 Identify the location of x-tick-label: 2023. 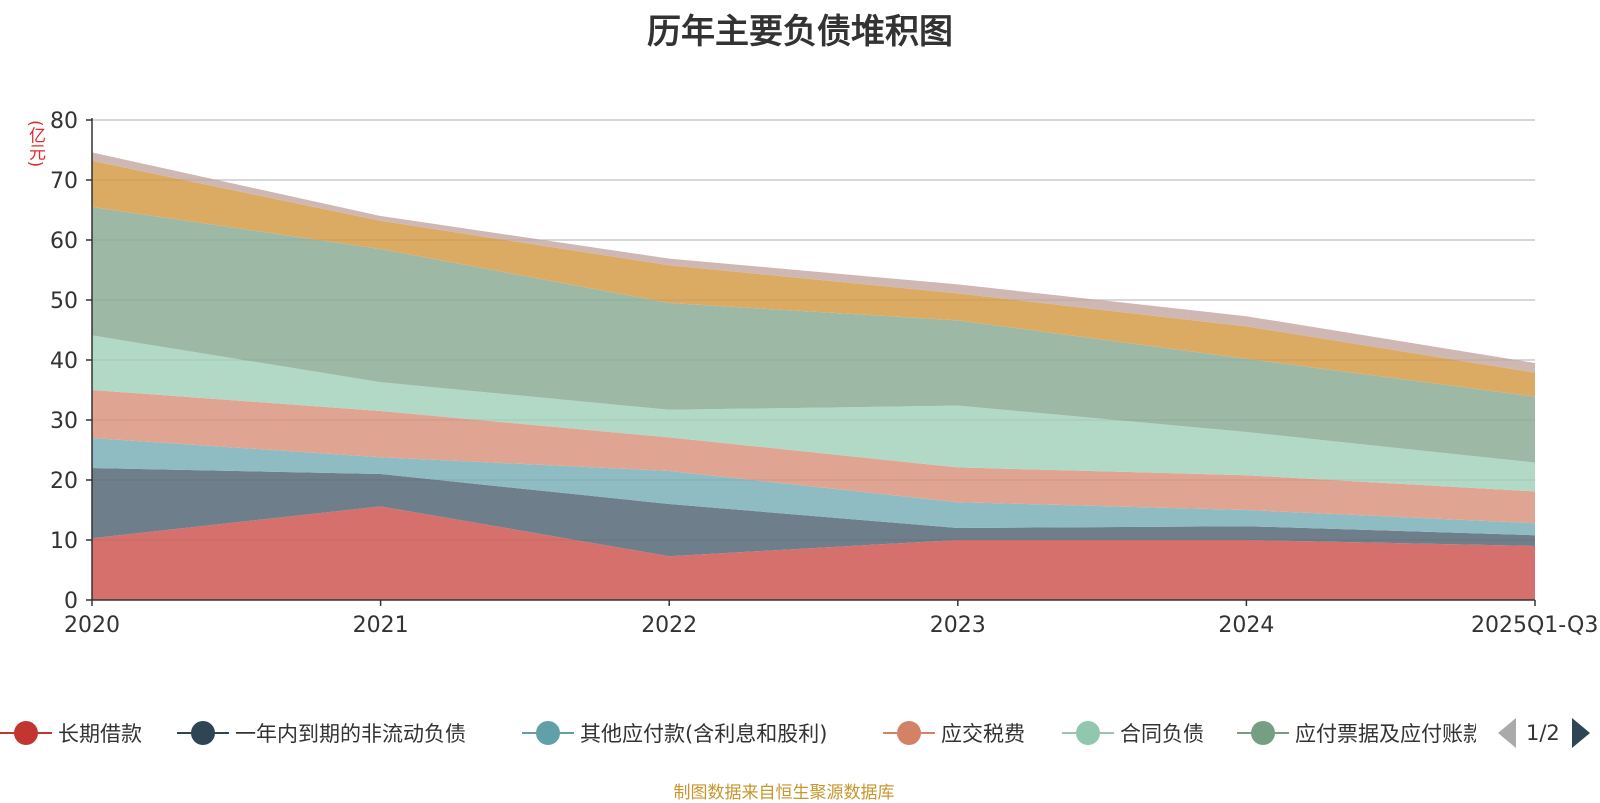
(958, 625).